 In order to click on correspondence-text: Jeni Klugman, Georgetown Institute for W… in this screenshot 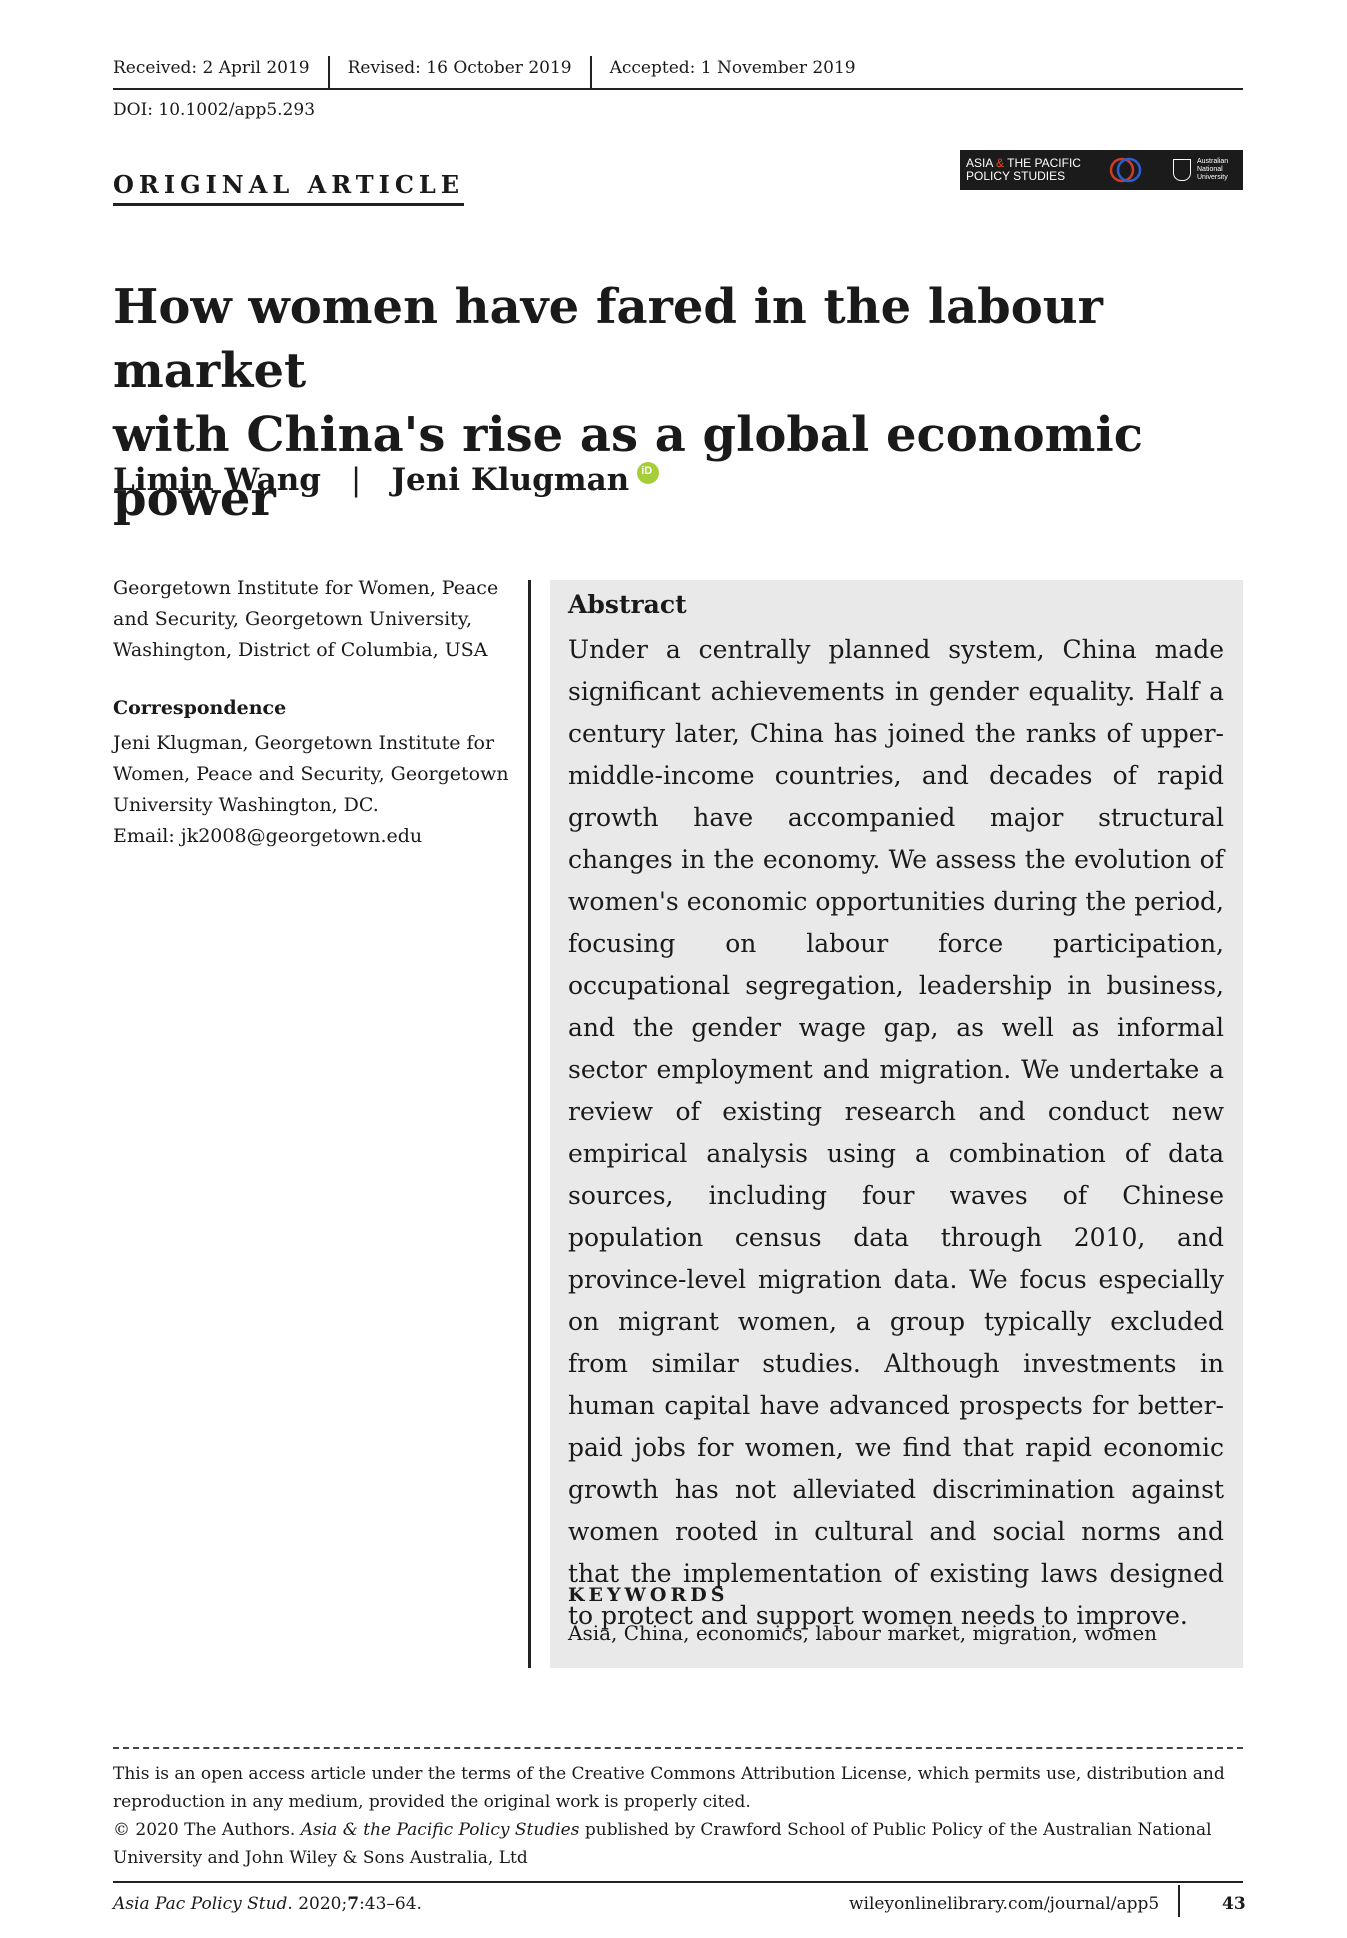, I will do `click(311, 774)`.